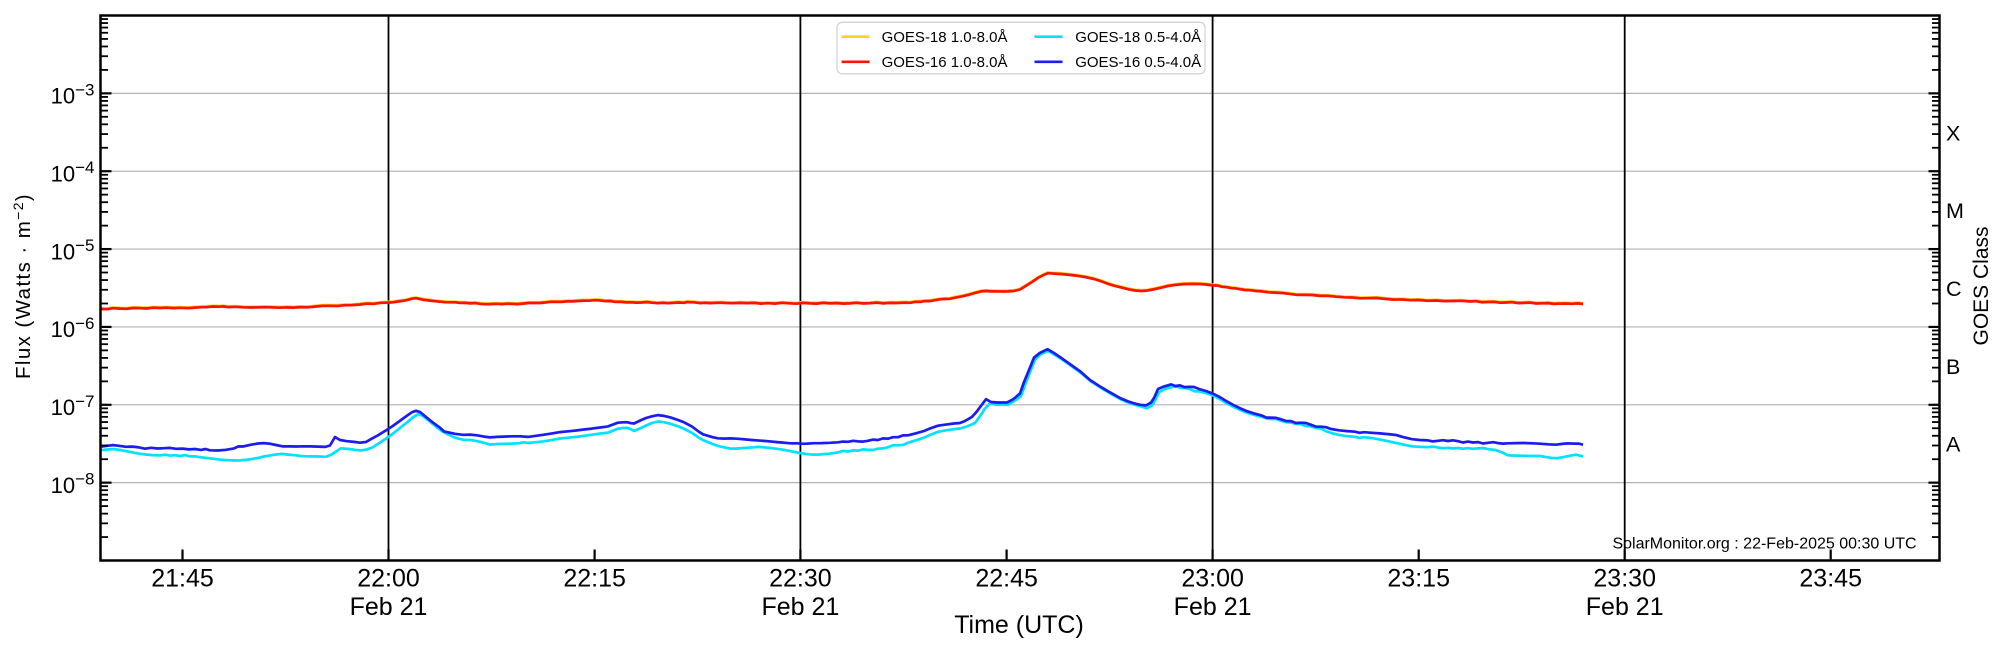 The image size is (2000, 655). Describe the element at coordinates (22, 286) in the screenshot. I see `svg-text: Flux (Watts · m−2)` at that location.